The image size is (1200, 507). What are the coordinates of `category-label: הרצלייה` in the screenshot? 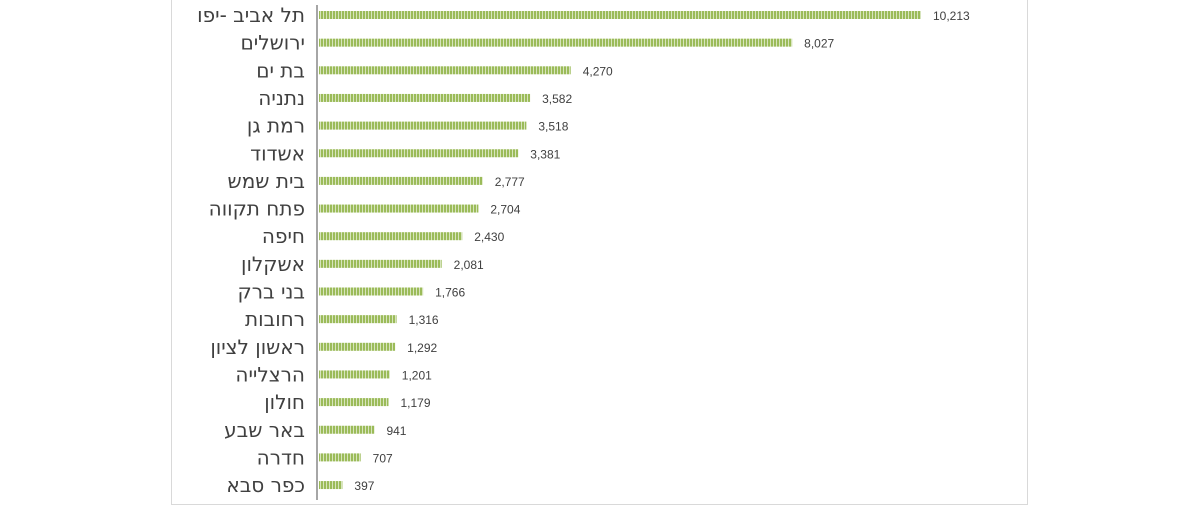 It's located at (270, 374).